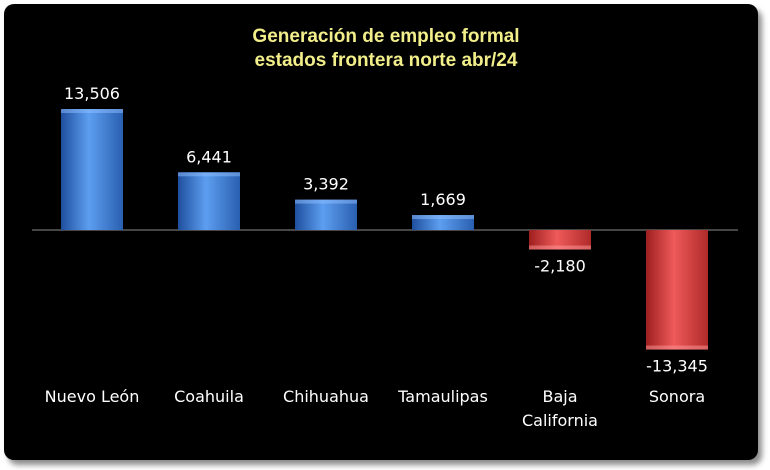 This screenshot has width=770, height=470. I want to click on category-label-2: Chihuahua, so click(326, 396).